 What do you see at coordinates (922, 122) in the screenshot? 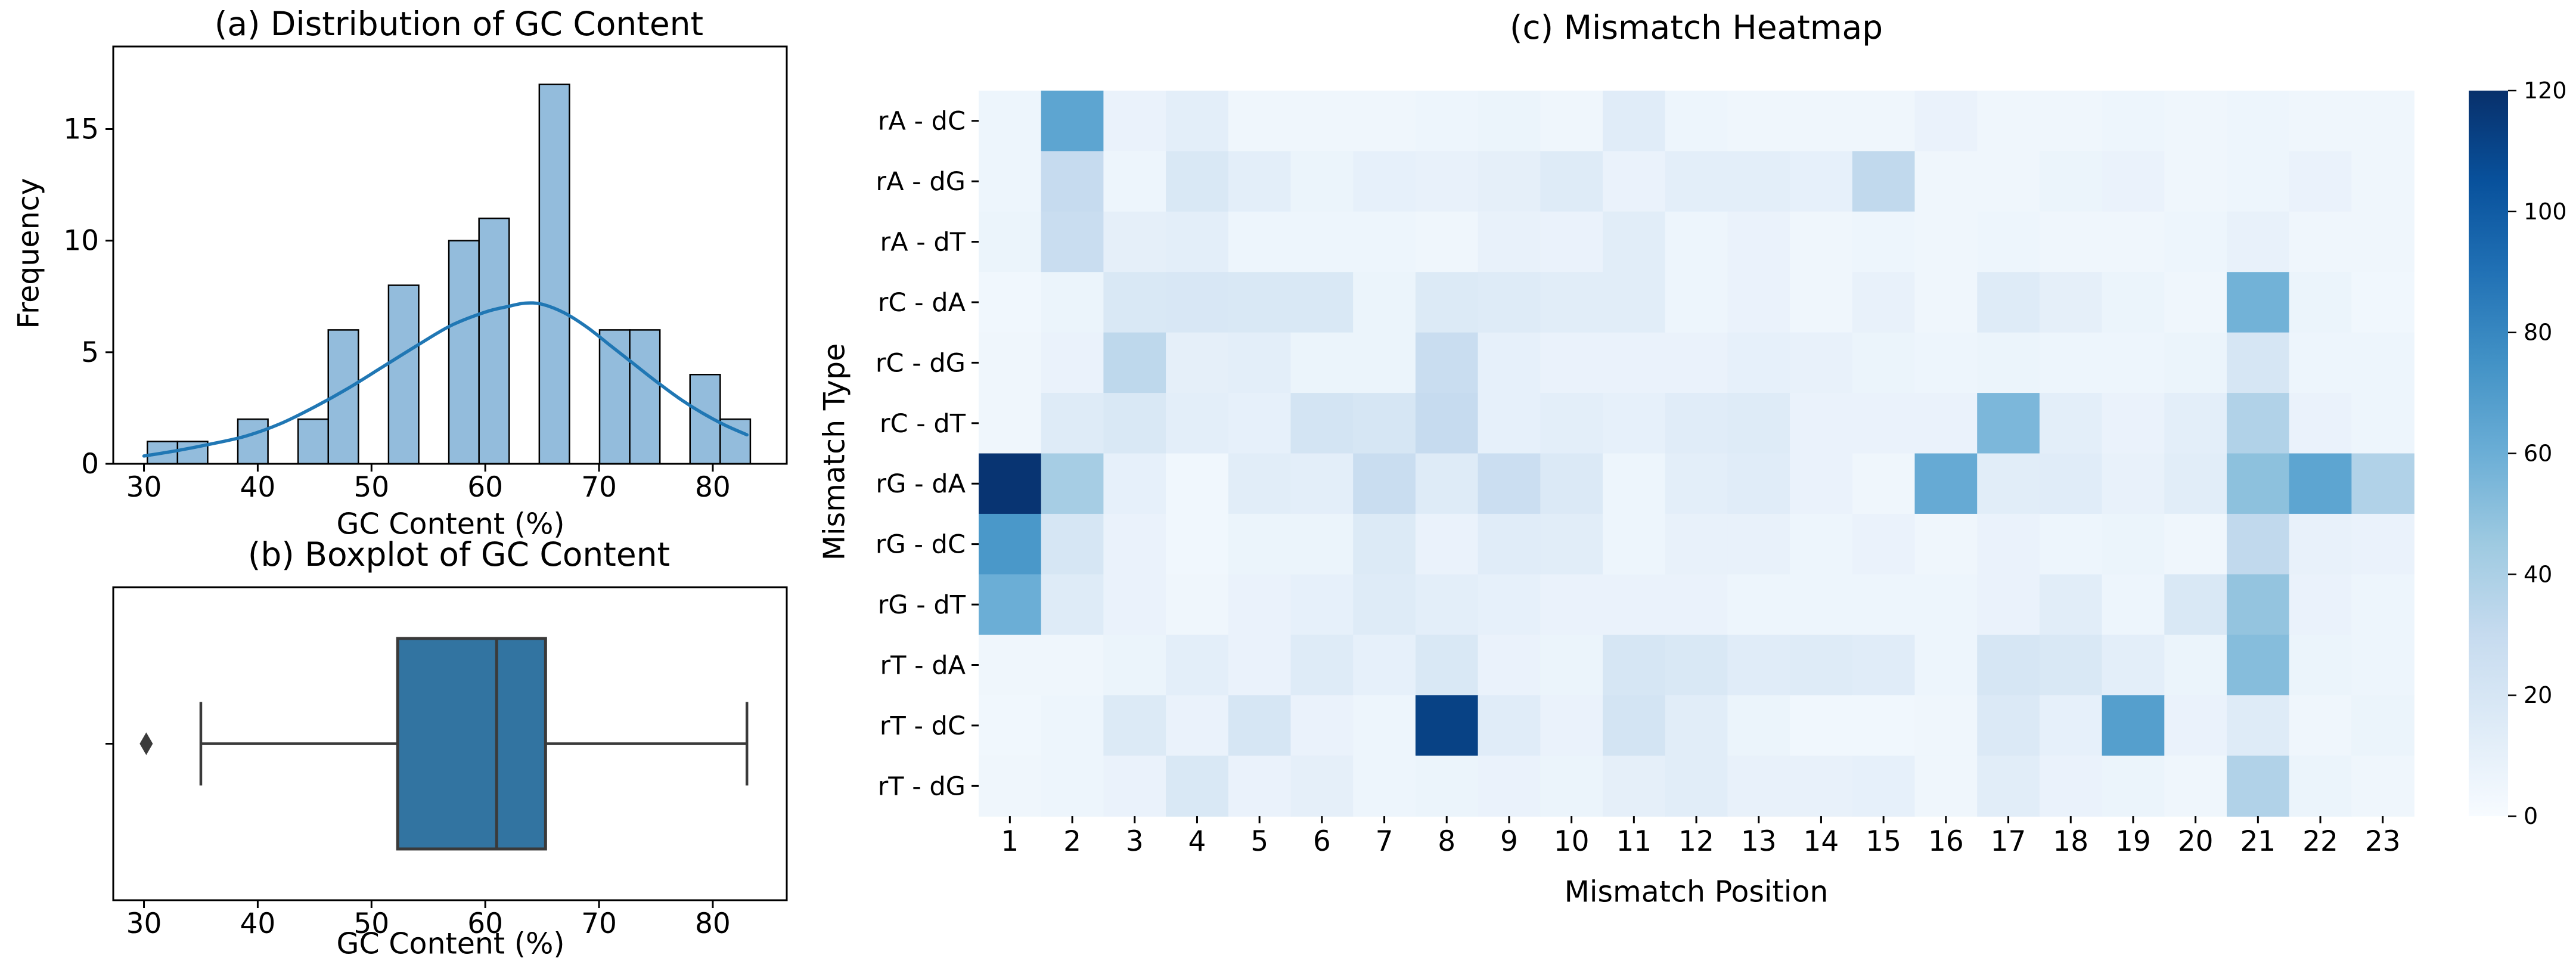
I see `heatmap-row-label: rA - dC` at bounding box center [922, 122].